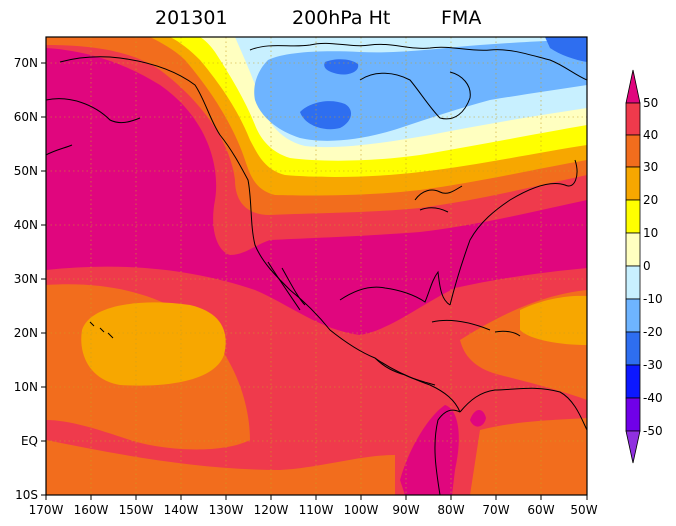  What do you see at coordinates (405, 371) in the screenshot?
I see `coast-central-america` at bounding box center [405, 371].